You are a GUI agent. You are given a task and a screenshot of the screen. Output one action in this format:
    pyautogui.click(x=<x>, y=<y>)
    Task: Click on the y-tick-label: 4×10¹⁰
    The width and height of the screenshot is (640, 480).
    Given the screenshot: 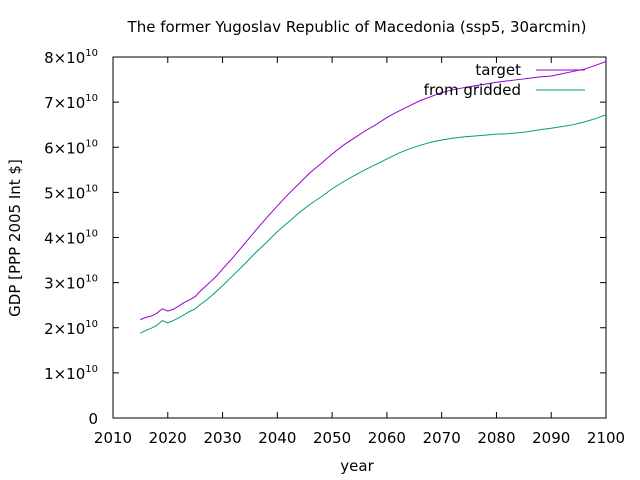 What is the action you would take?
    pyautogui.click(x=71, y=238)
    